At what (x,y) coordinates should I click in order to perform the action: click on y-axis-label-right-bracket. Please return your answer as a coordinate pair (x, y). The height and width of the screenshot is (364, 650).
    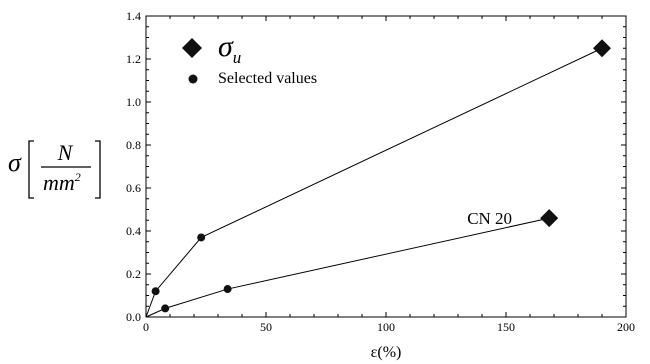
    Looking at the image, I should click on (98, 169).